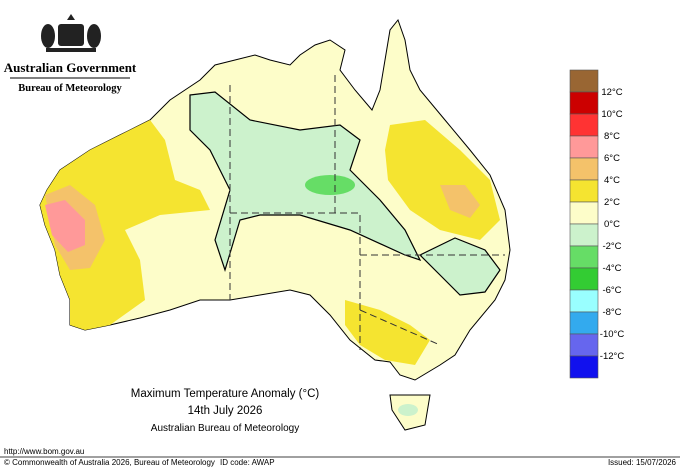 Image resolution: width=680 pixels, height=467 pixels. I want to click on footer-url: http://www.bom.gov.au, so click(44, 451).